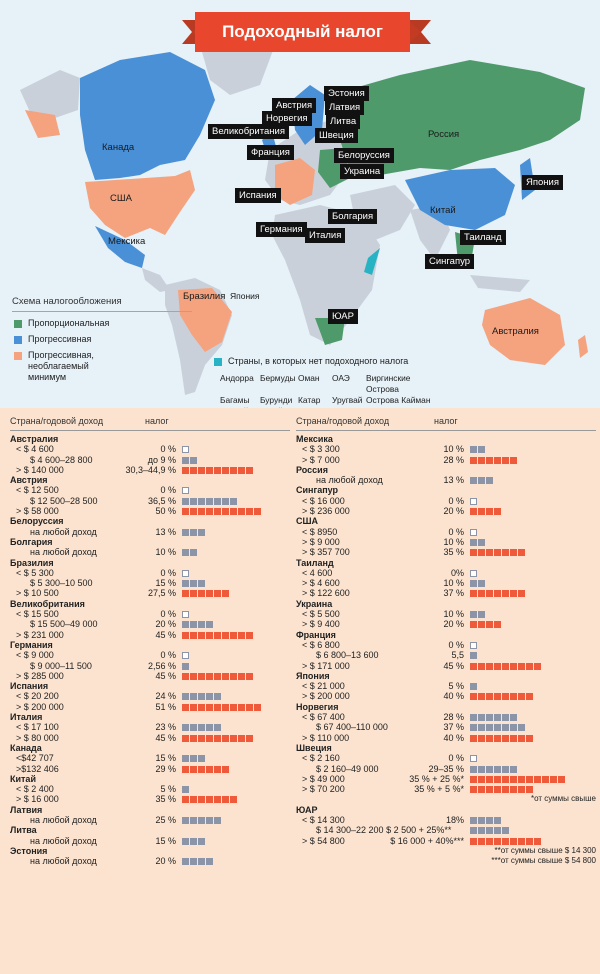  What do you see at coordinates (61, 665) in the screenshot?
I see `income-range: $ 9 000–11 500` at bounding box center [61, 665].